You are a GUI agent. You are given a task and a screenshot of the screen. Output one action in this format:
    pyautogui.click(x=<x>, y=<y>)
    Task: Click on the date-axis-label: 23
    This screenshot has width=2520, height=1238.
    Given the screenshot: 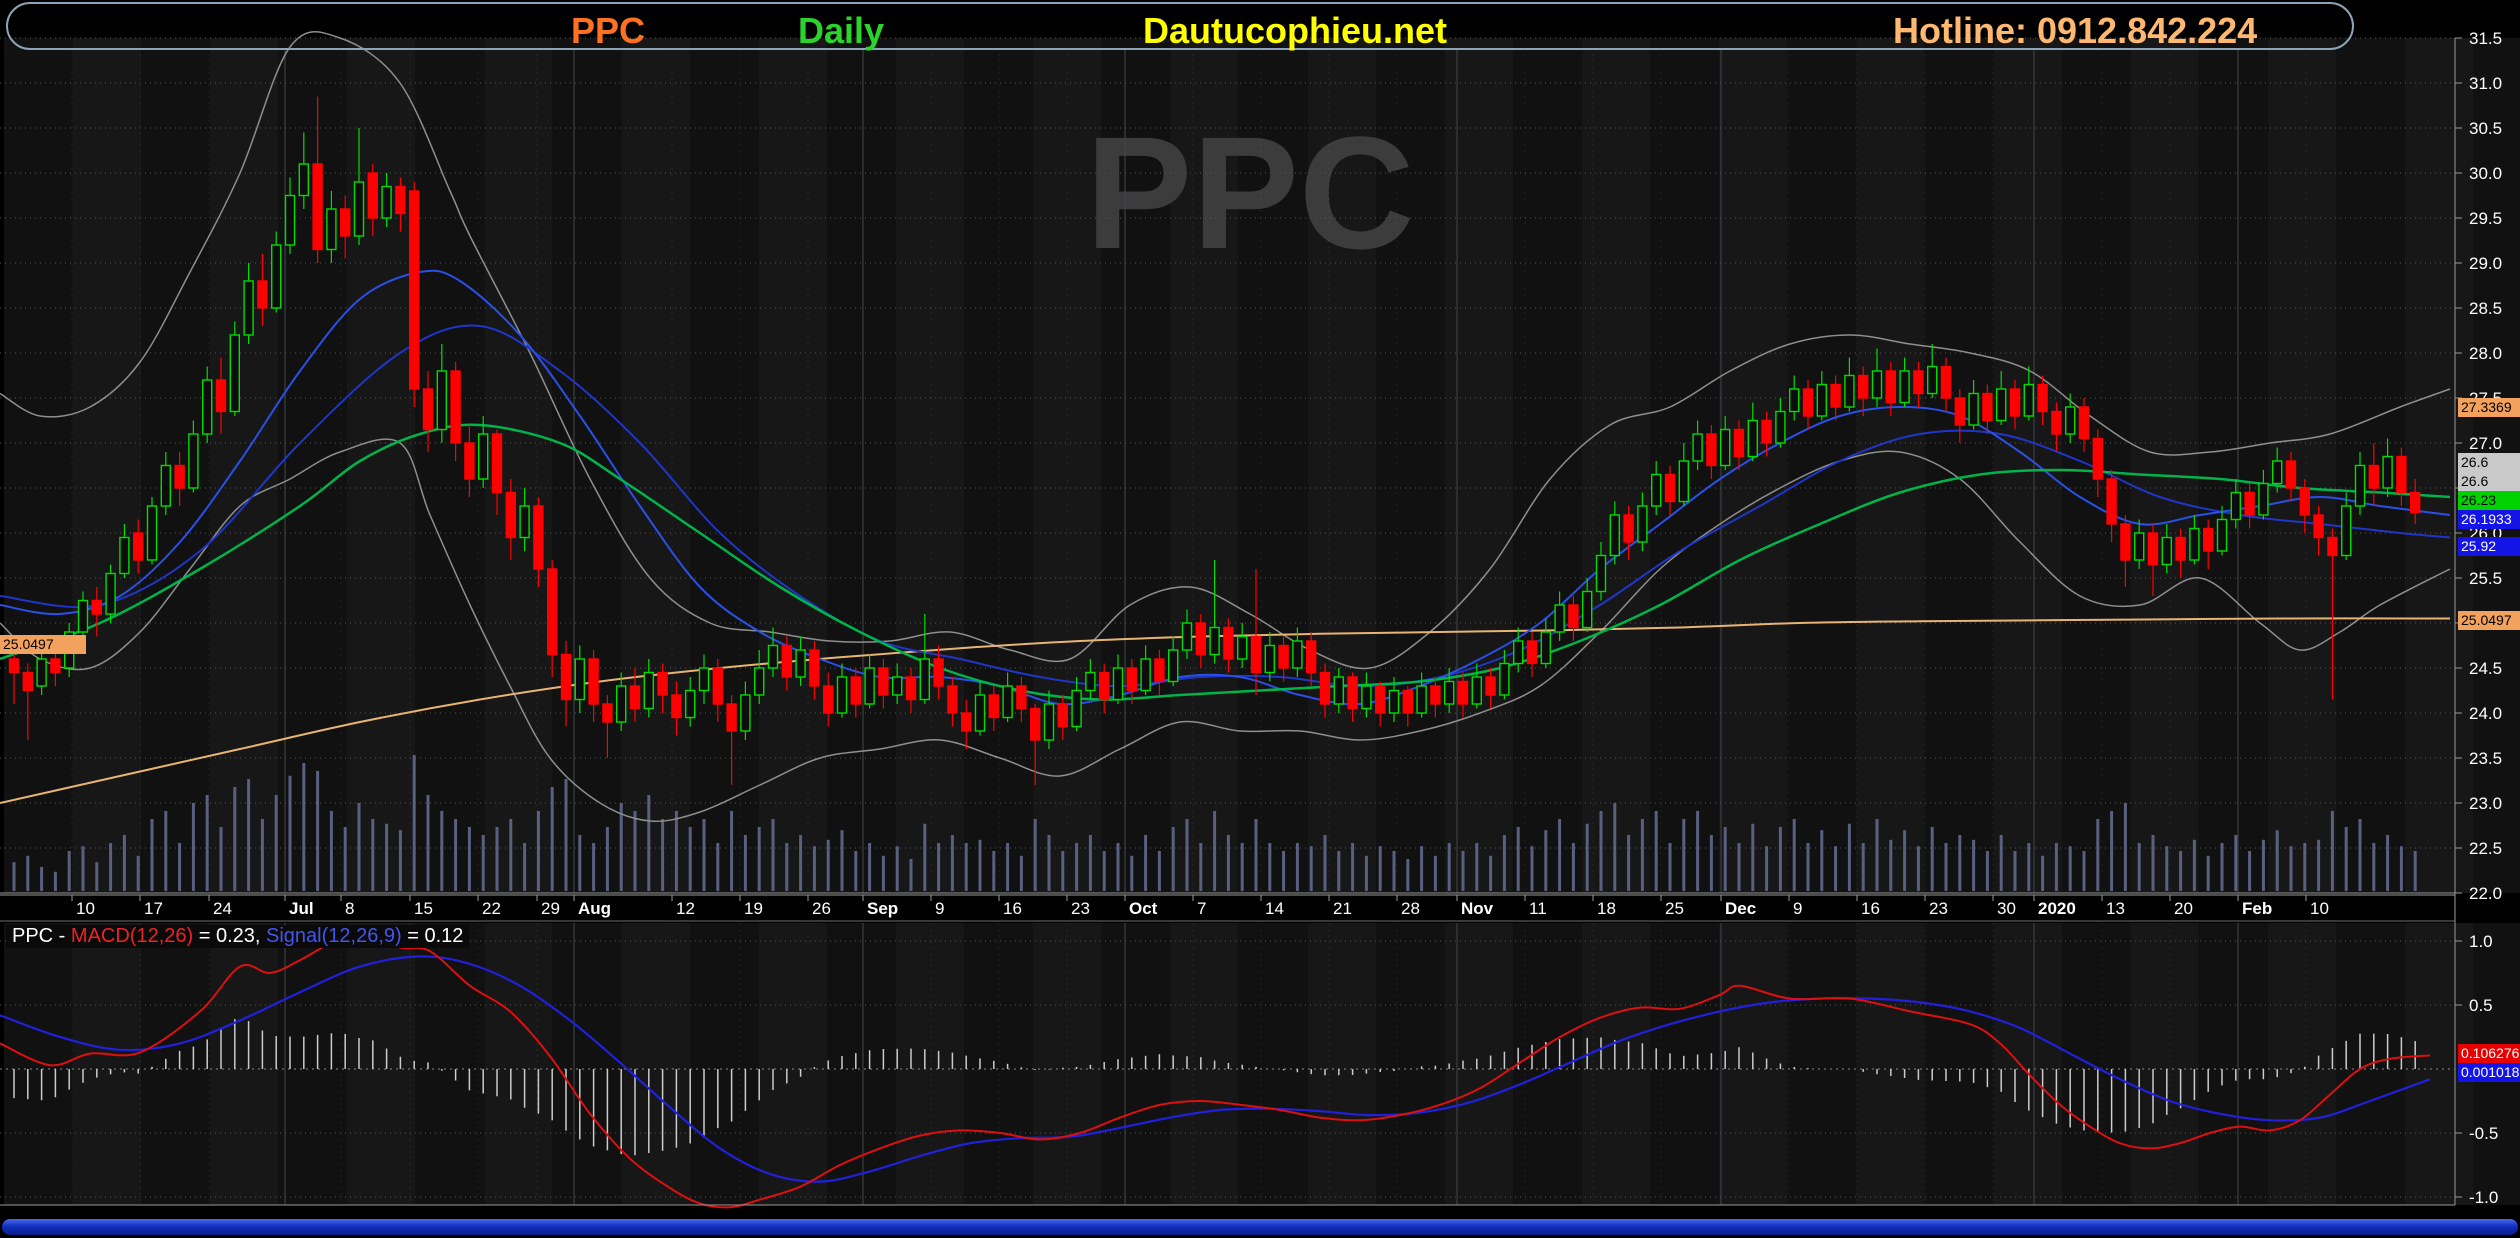 What is the action you would take?
    pyautogui.click(x=1938, y=908)
    